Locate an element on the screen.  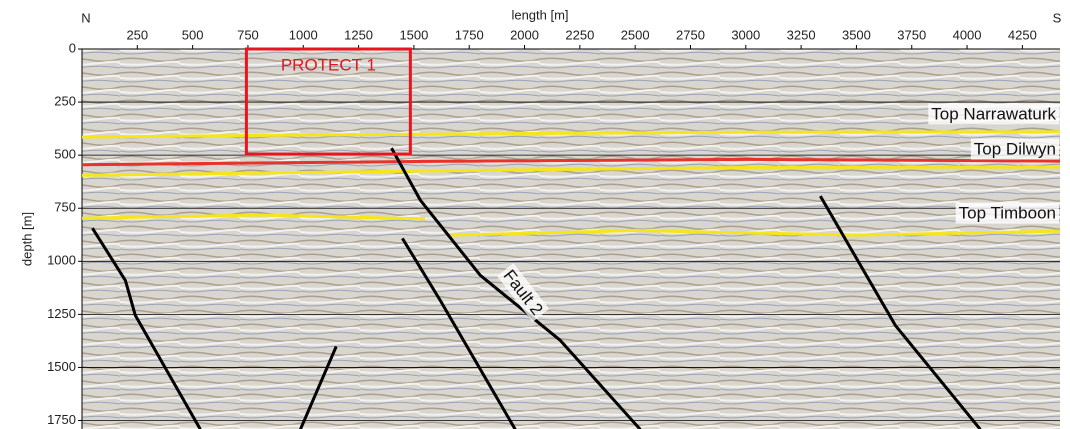
horizon-label: Top Dilwyn is located at coordinates (1015, 149).